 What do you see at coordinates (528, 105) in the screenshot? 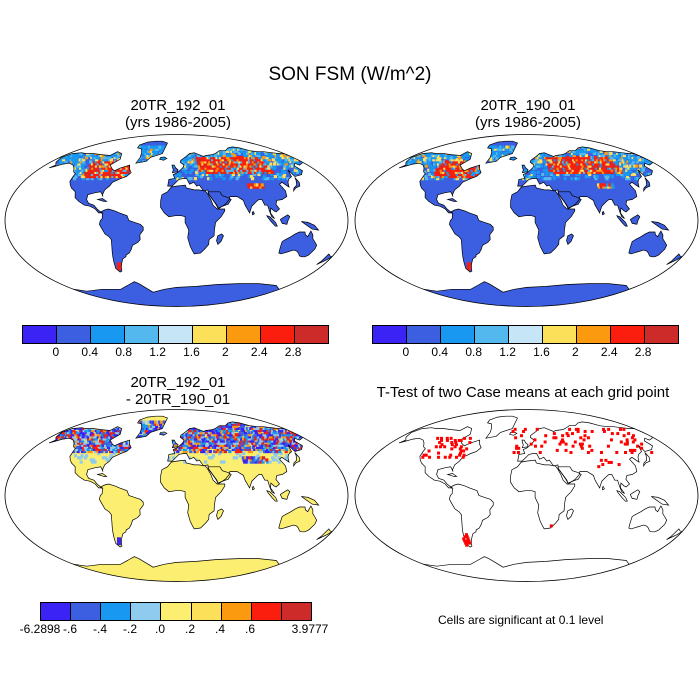
I see `panel-2-title-line1: 20TR_190_01` at bounding box center [528, 105].